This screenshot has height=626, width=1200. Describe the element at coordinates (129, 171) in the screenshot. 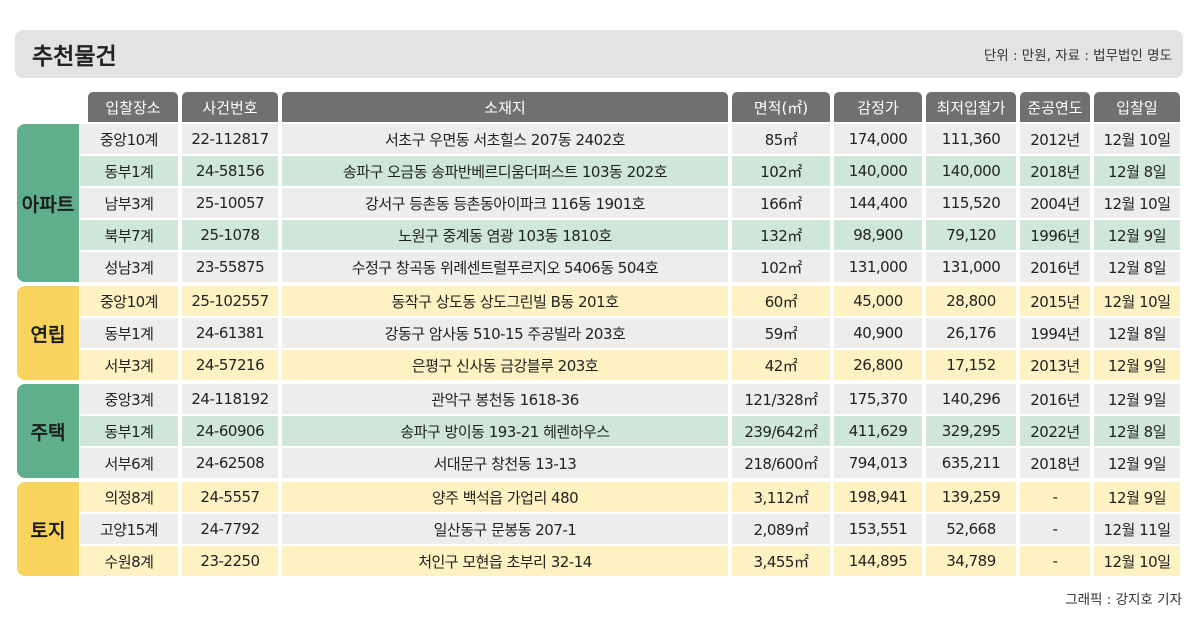

I see `cell: 동부1계` at that location.